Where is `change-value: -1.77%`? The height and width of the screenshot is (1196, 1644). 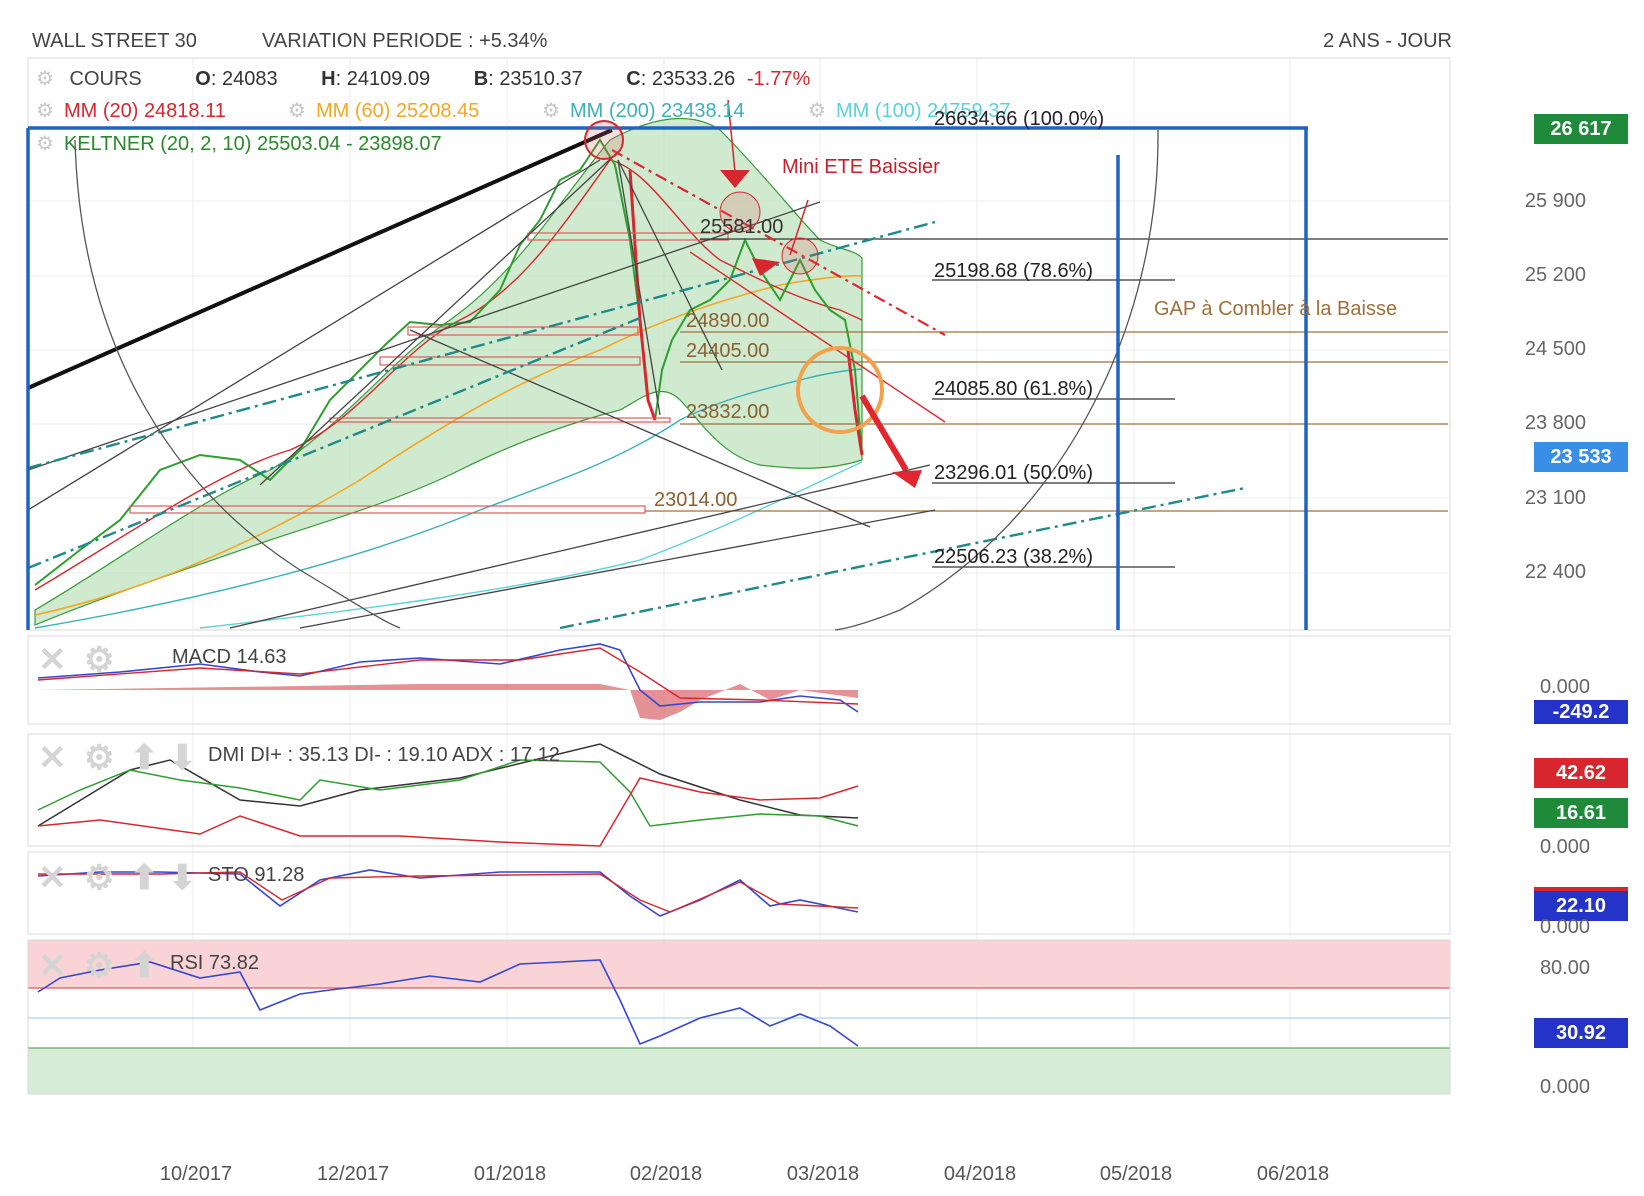 change-value: -1.77% is located at coordinates (778, 79).